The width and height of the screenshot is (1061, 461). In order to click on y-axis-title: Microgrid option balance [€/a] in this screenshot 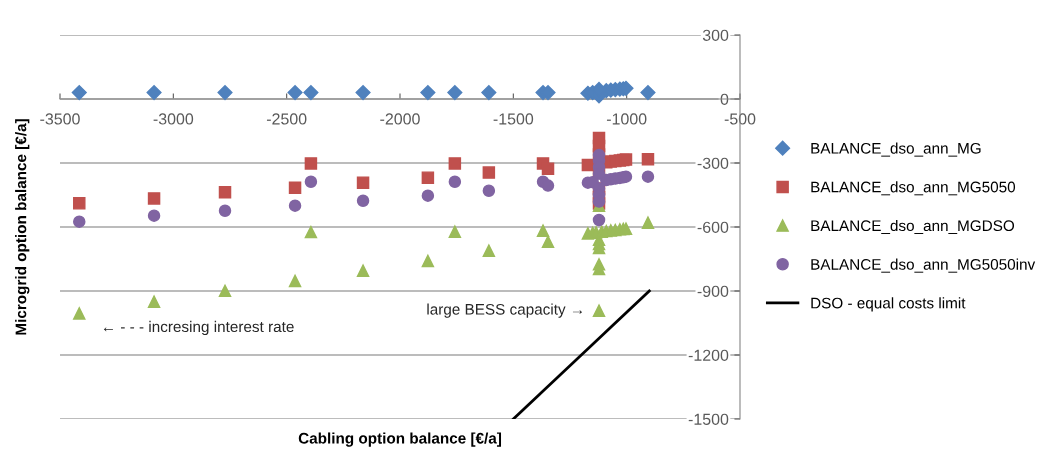, I will do `click(22, 227)`.